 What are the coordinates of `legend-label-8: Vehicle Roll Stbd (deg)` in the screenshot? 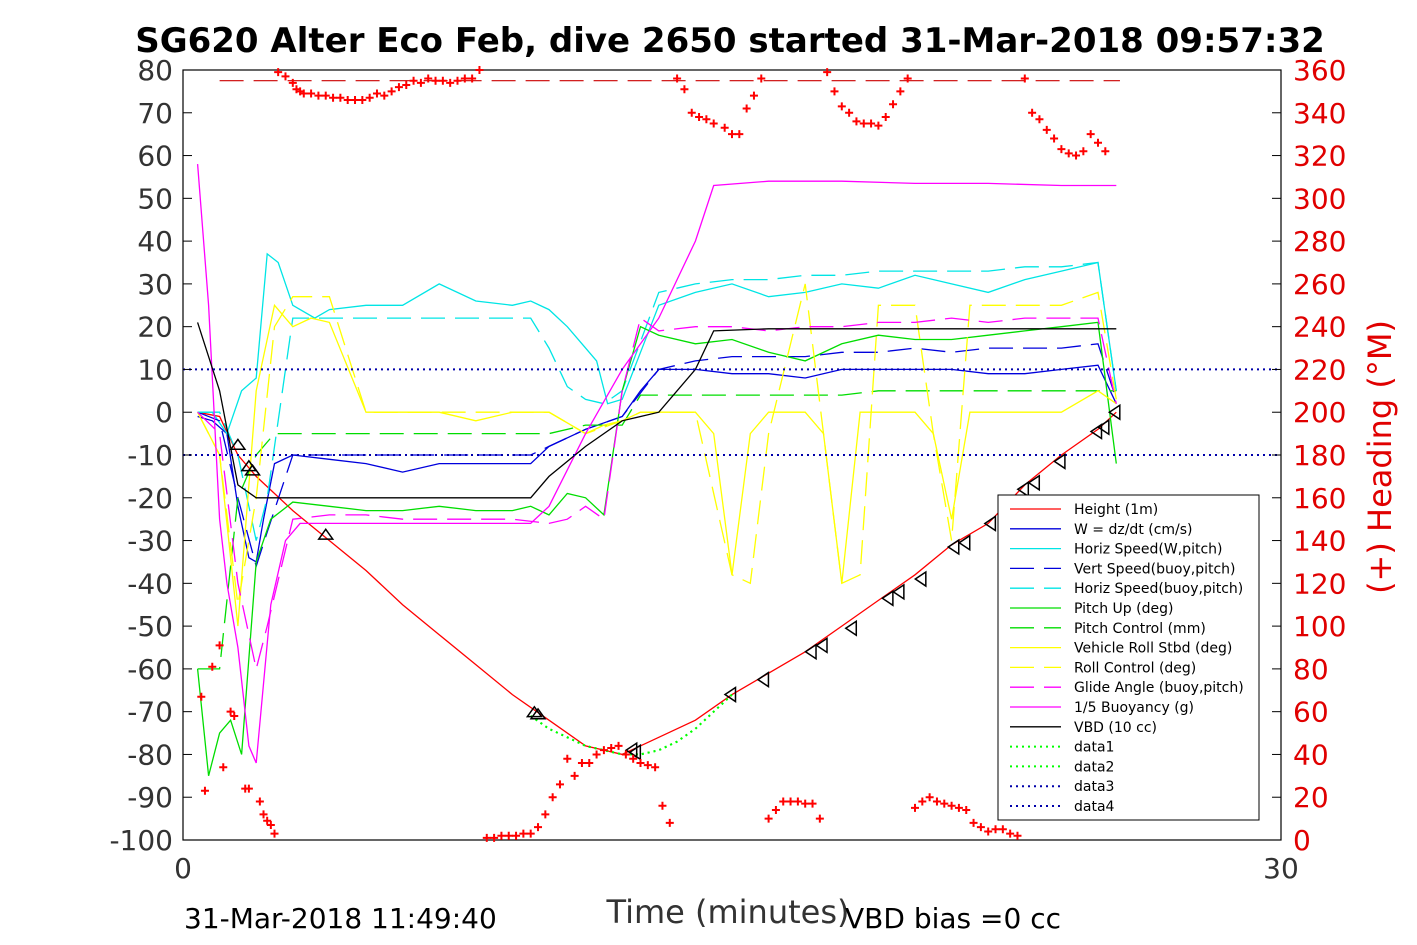 It's located at (1153, 649).